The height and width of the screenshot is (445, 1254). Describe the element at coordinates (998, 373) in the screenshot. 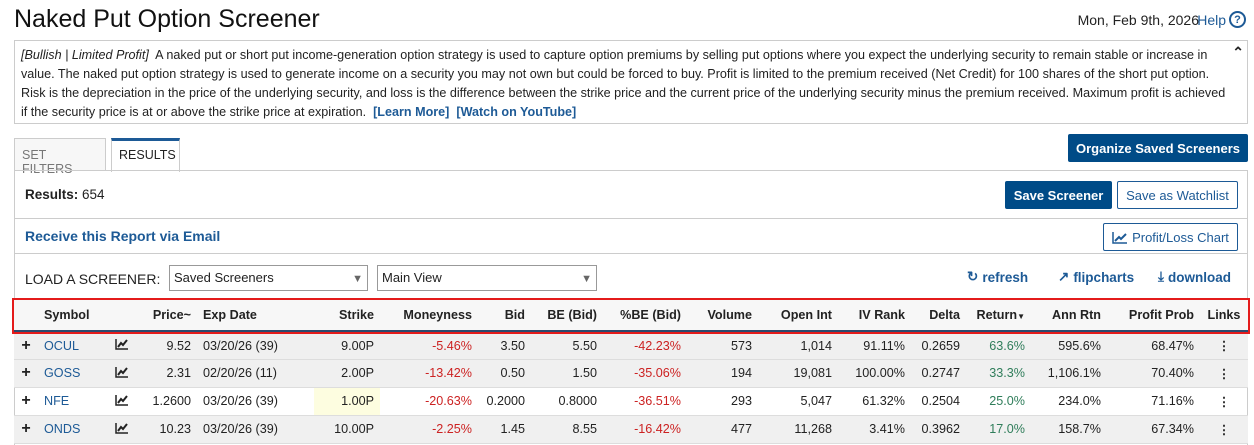

I see `return-cell: 33.3%` at that location.